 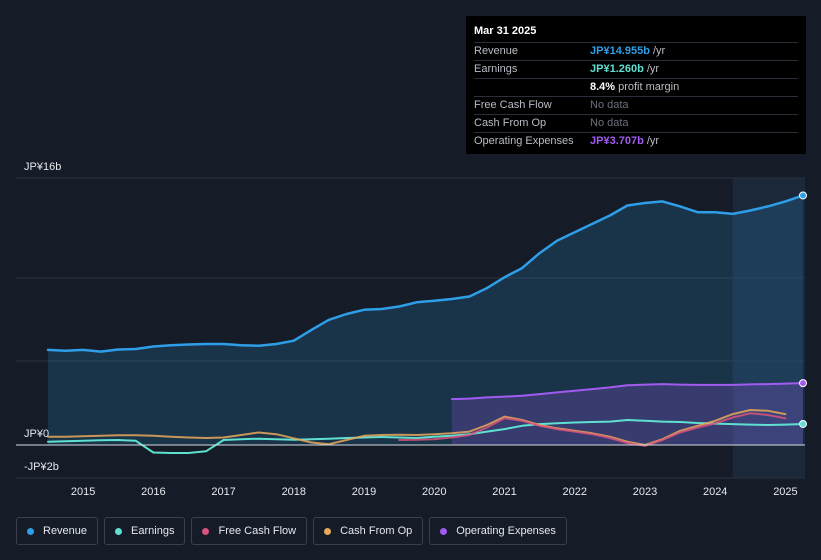 What do you see at coordinates (294, 492) in the screenshot?
I see `x-tick-label: 2018` at bounding box center [294, 492].